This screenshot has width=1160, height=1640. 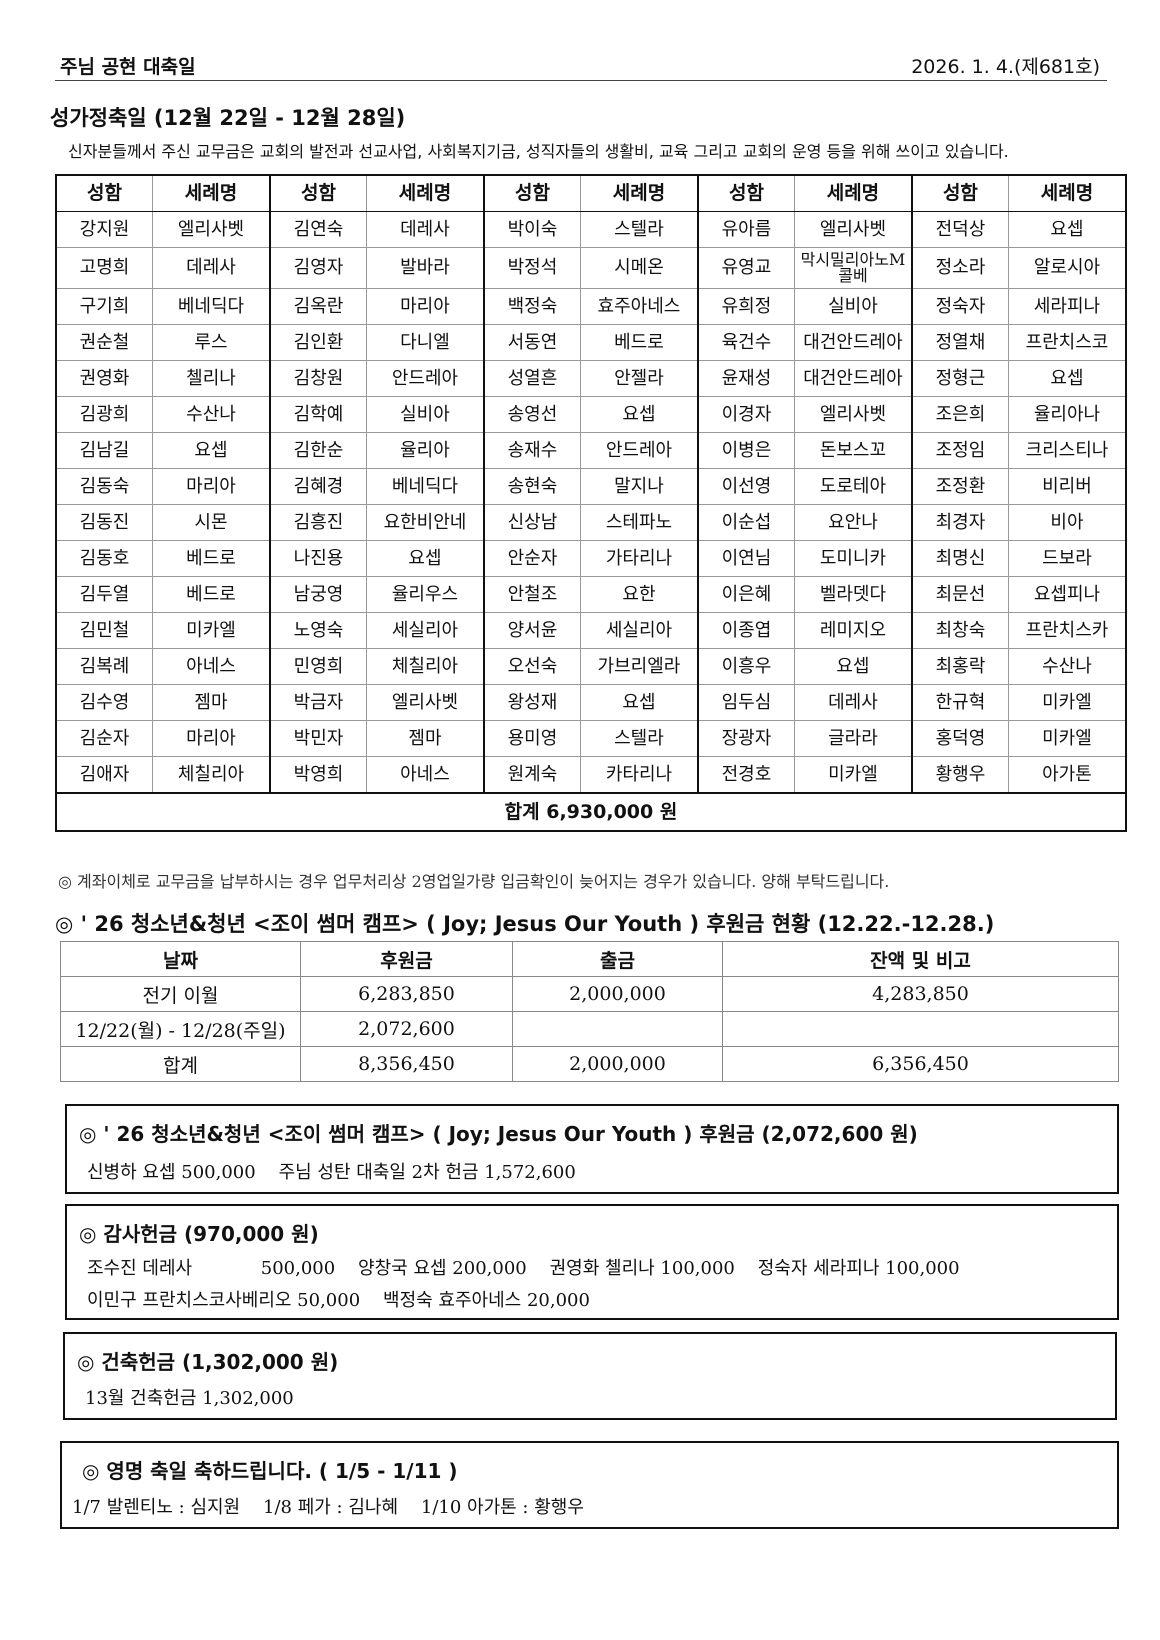 I want to click on name-cell: 이경자, so click(x=746, y=414).